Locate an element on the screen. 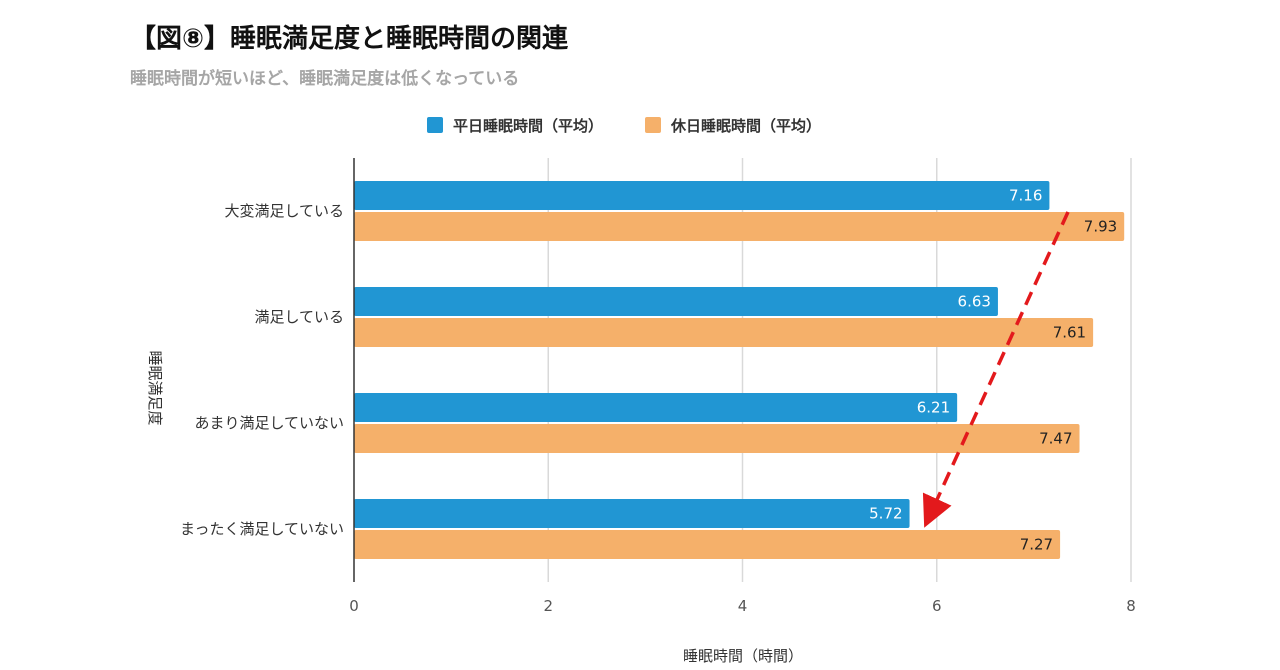  data-label: 7.93 is located at coordinates (1100, 227).